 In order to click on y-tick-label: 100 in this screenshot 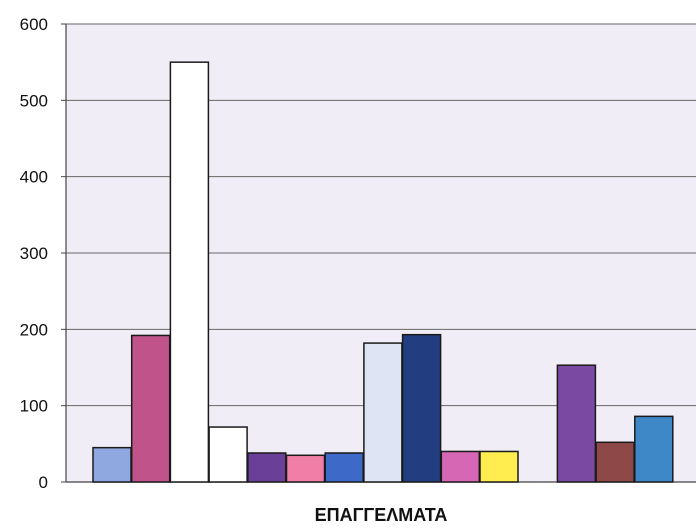, I will do `click(34, 406)`.